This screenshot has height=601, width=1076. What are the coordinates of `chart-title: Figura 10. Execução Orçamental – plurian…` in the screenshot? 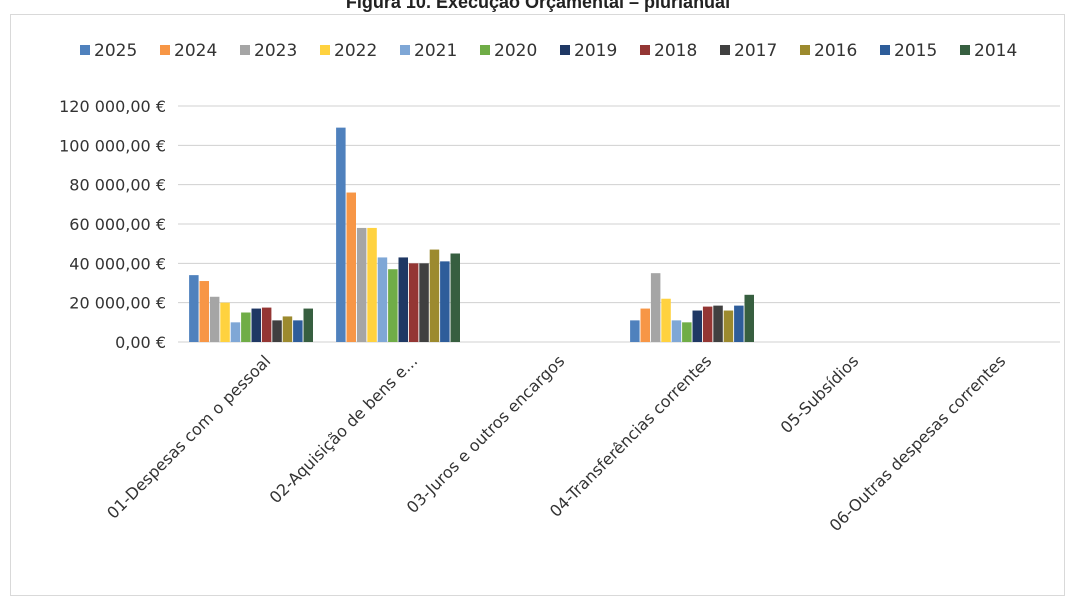 It's located at (538, 6).